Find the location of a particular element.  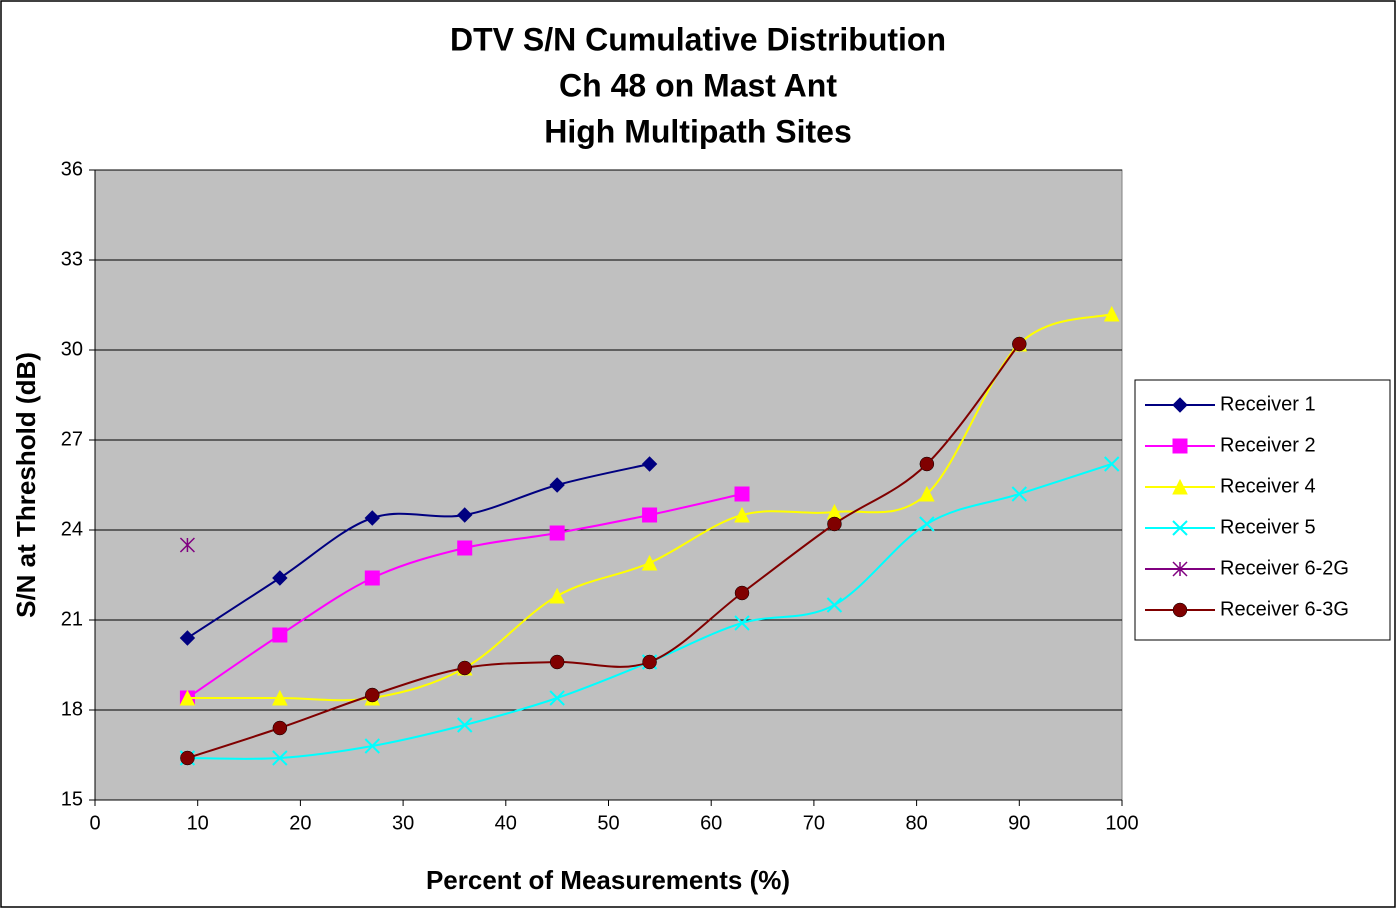

x-tick-label: 20 is located at coordinates (300, 823).